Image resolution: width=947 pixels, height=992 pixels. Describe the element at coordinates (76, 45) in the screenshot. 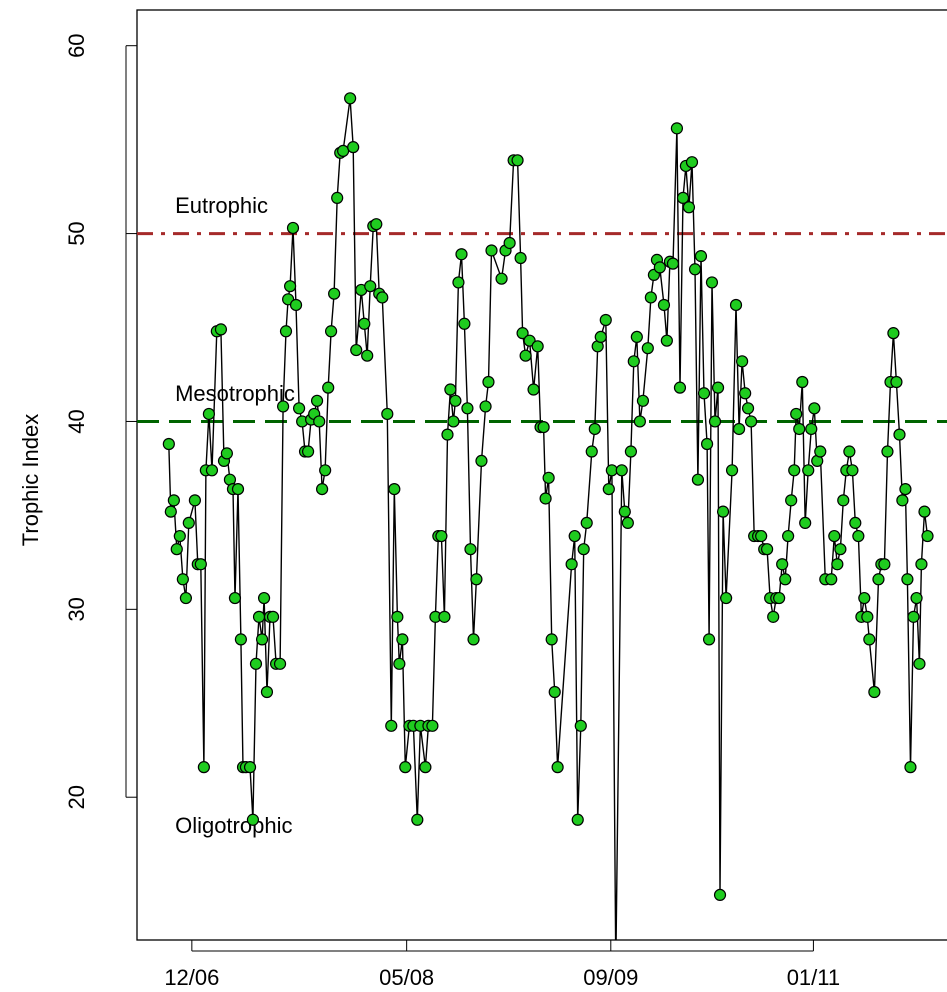

I see `y-tick-label: 60` at that location.